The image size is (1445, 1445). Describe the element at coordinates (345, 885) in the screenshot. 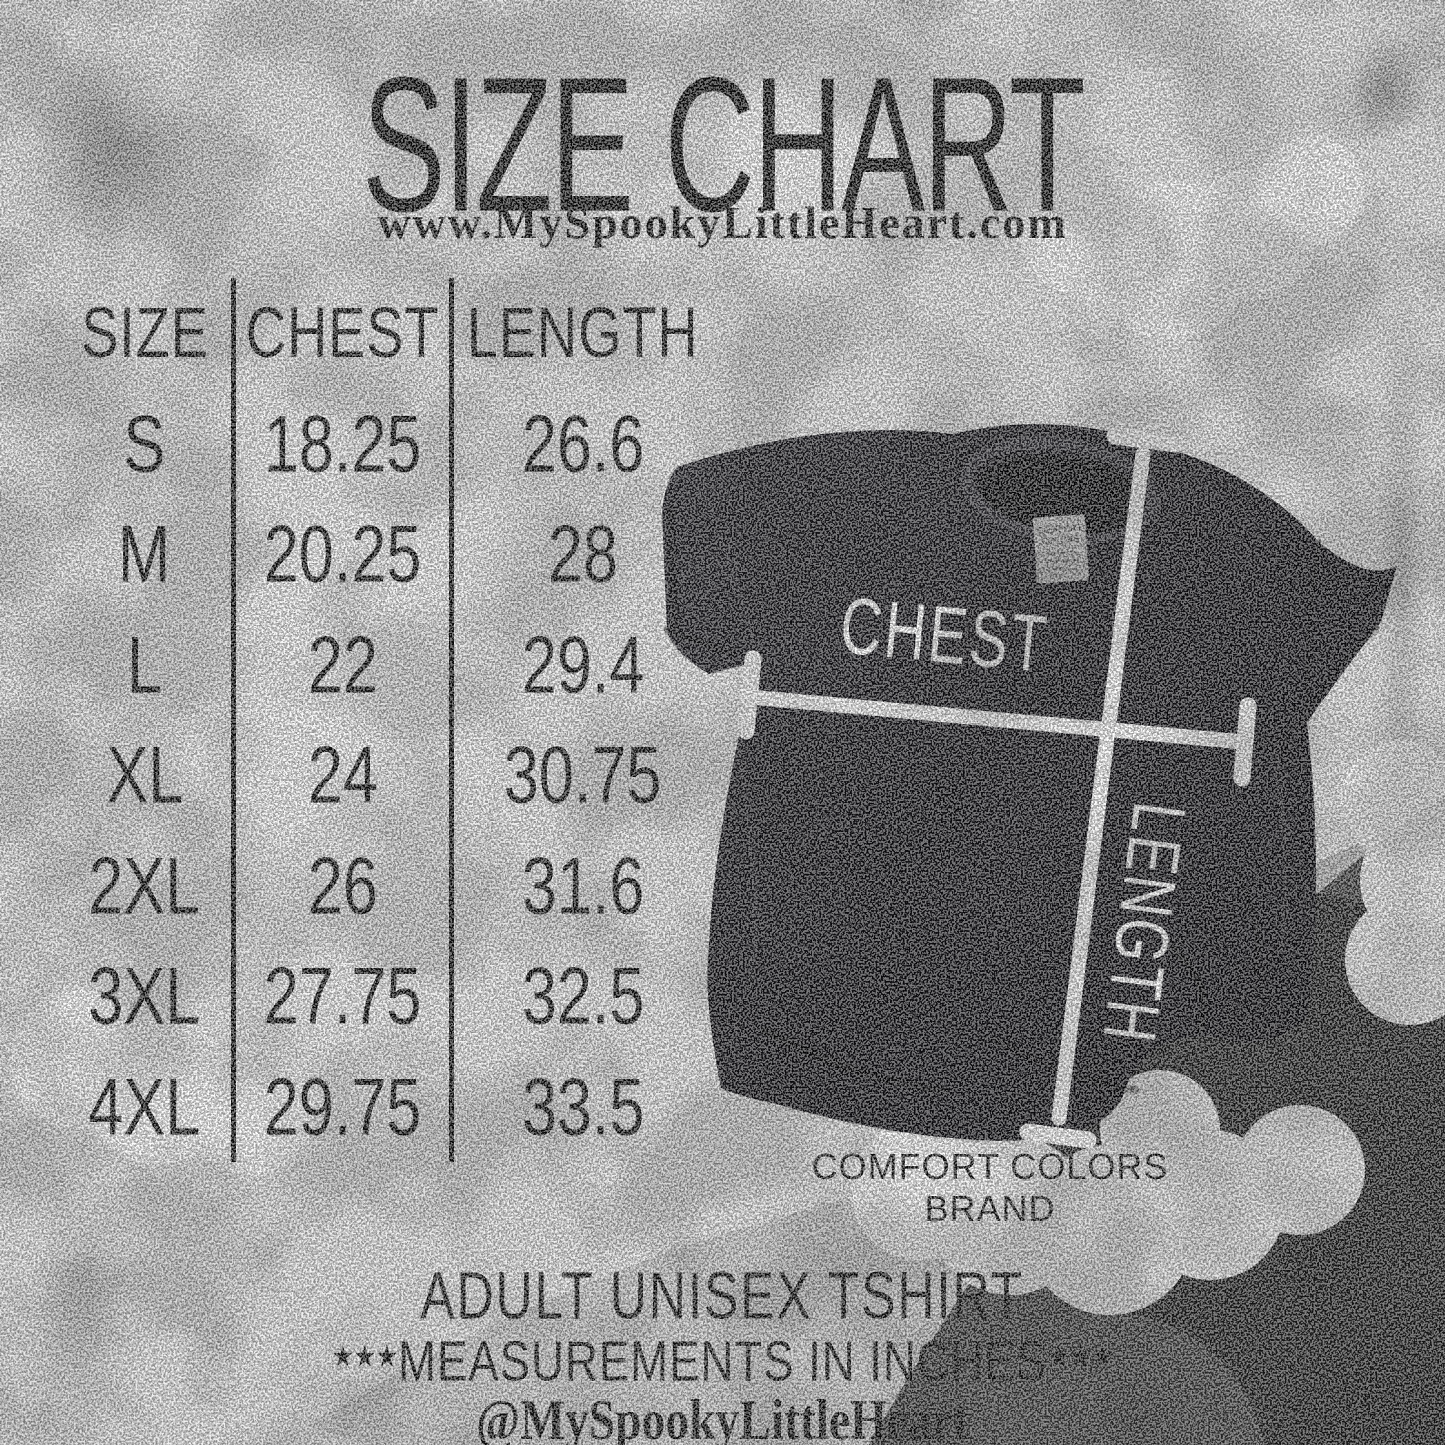

I see `table-cell: 26` at that location.